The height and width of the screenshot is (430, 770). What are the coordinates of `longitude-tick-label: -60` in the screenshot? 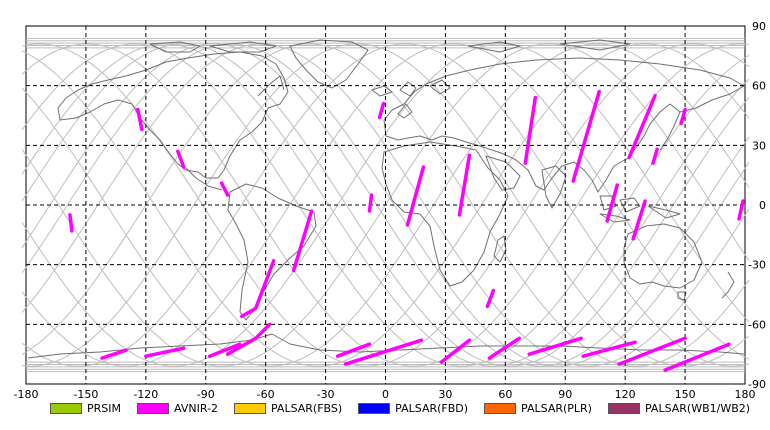 It's located at (266, 394).